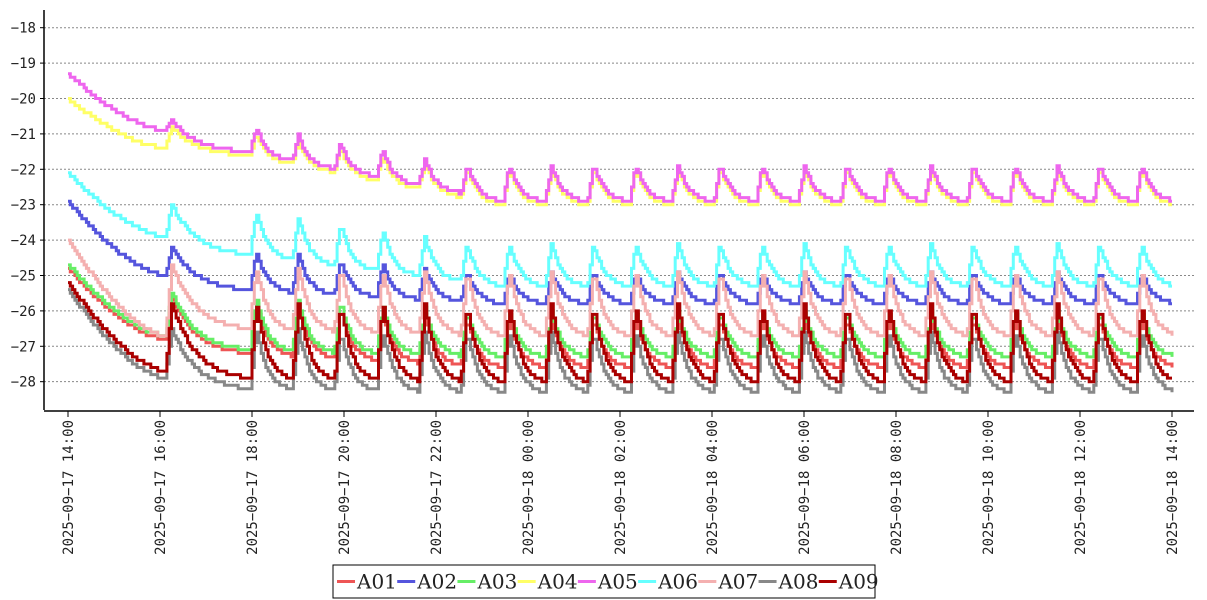 This screenshot has width=1207, height=600. What do you see at coordinates (621, 487) in the screenshot?
I see `x-tick-label: 2025−09−18 02:00` at bounding box center [621, 487].